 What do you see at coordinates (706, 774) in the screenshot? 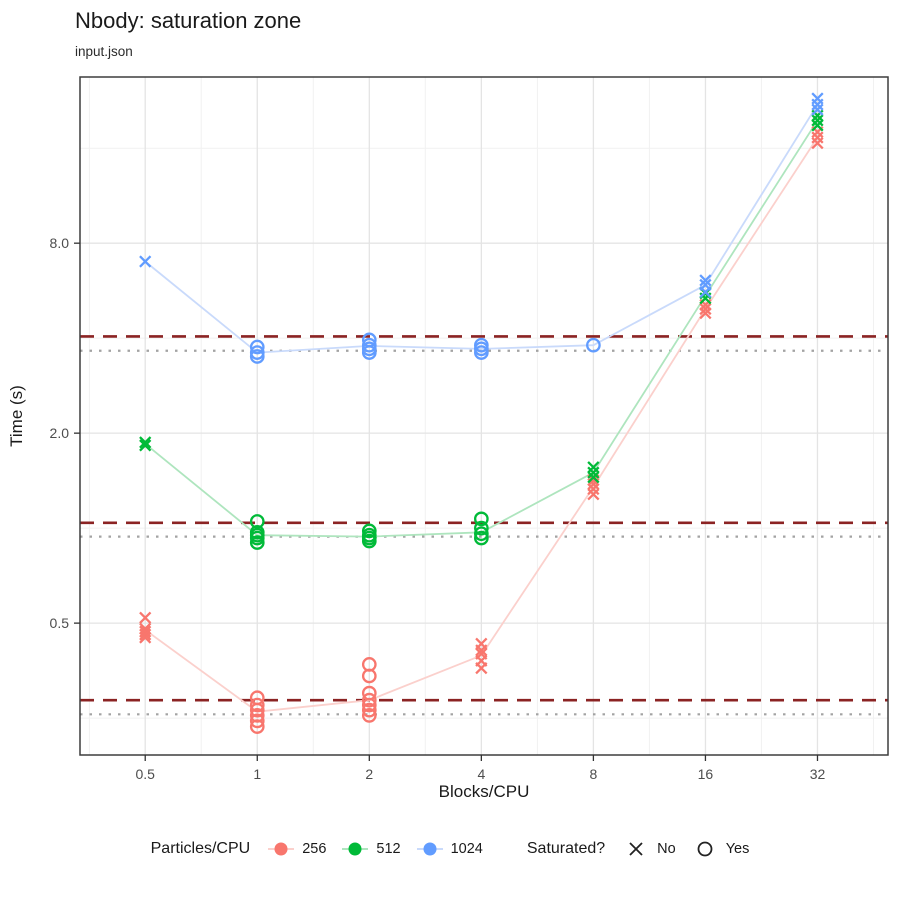
I see `x-tick-label: 16` at bounding box center [706, 774].